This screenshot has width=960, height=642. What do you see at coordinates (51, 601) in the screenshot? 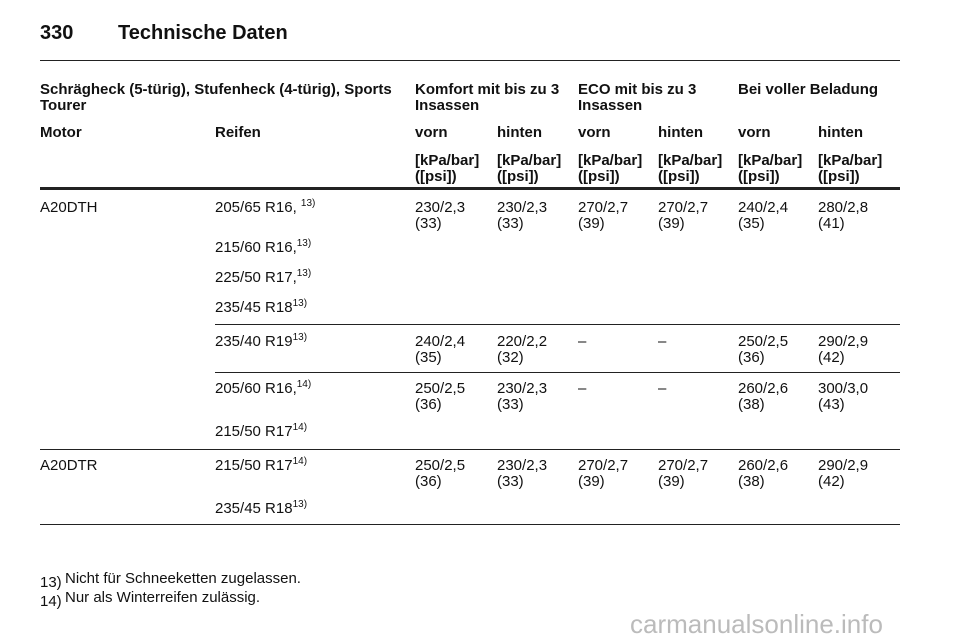
I see `footnote-marker: 14)` at bounding box center [51, 601].